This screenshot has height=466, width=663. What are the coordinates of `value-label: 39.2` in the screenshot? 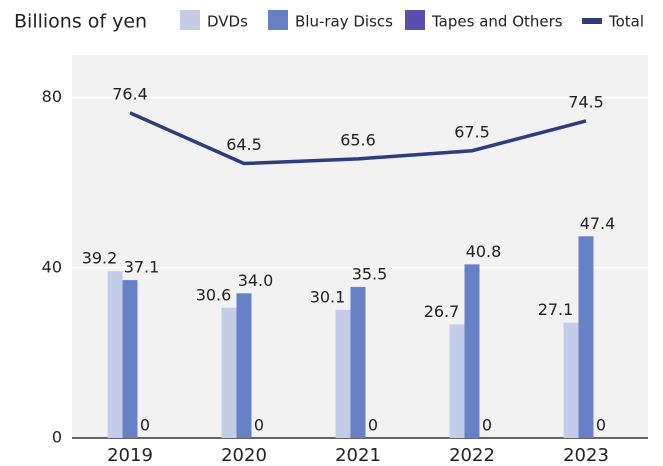 It's located at (100, 258).